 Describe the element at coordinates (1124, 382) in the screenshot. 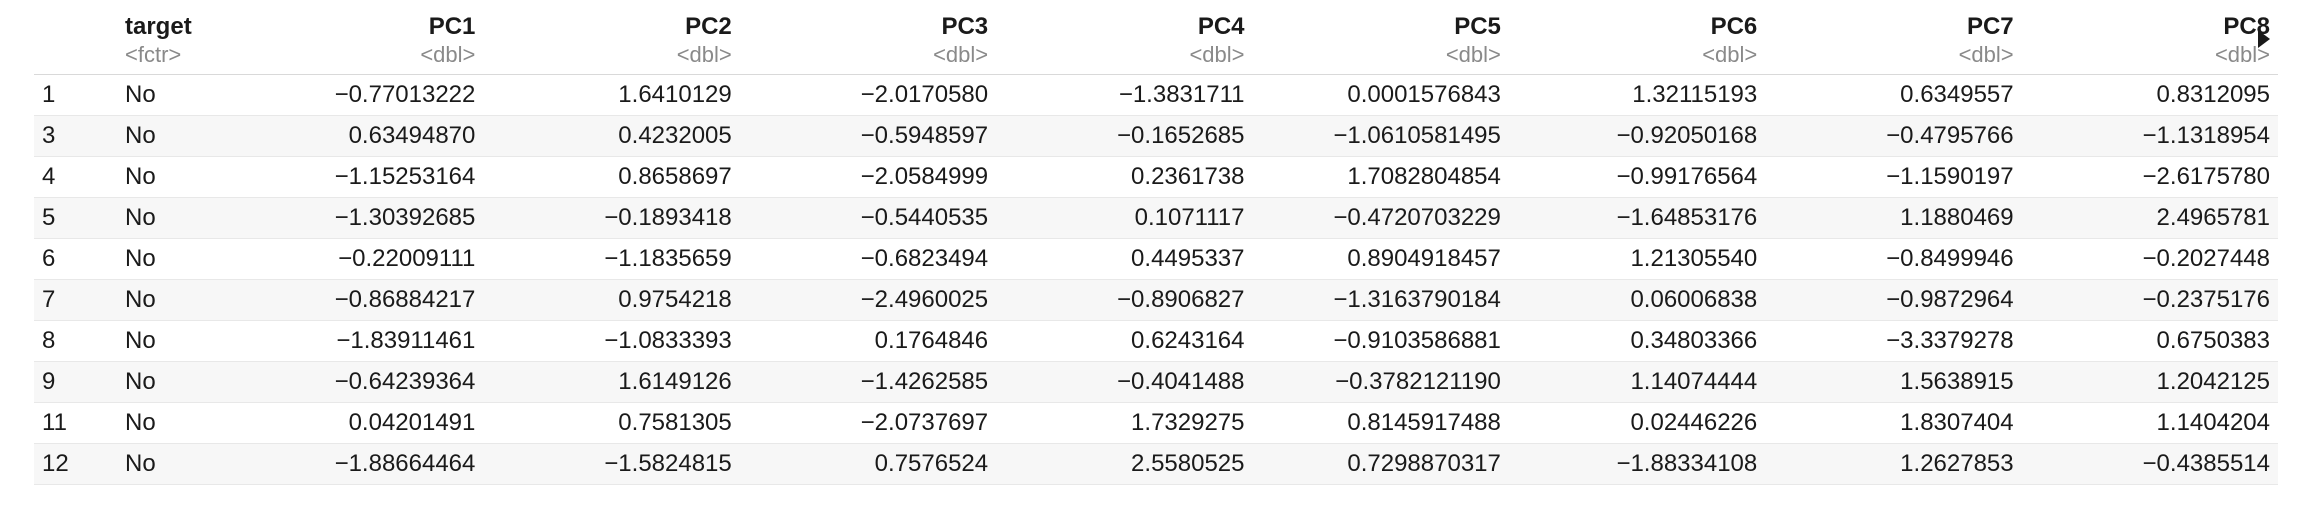

I see `value-cell: −0.4041488` at that location.